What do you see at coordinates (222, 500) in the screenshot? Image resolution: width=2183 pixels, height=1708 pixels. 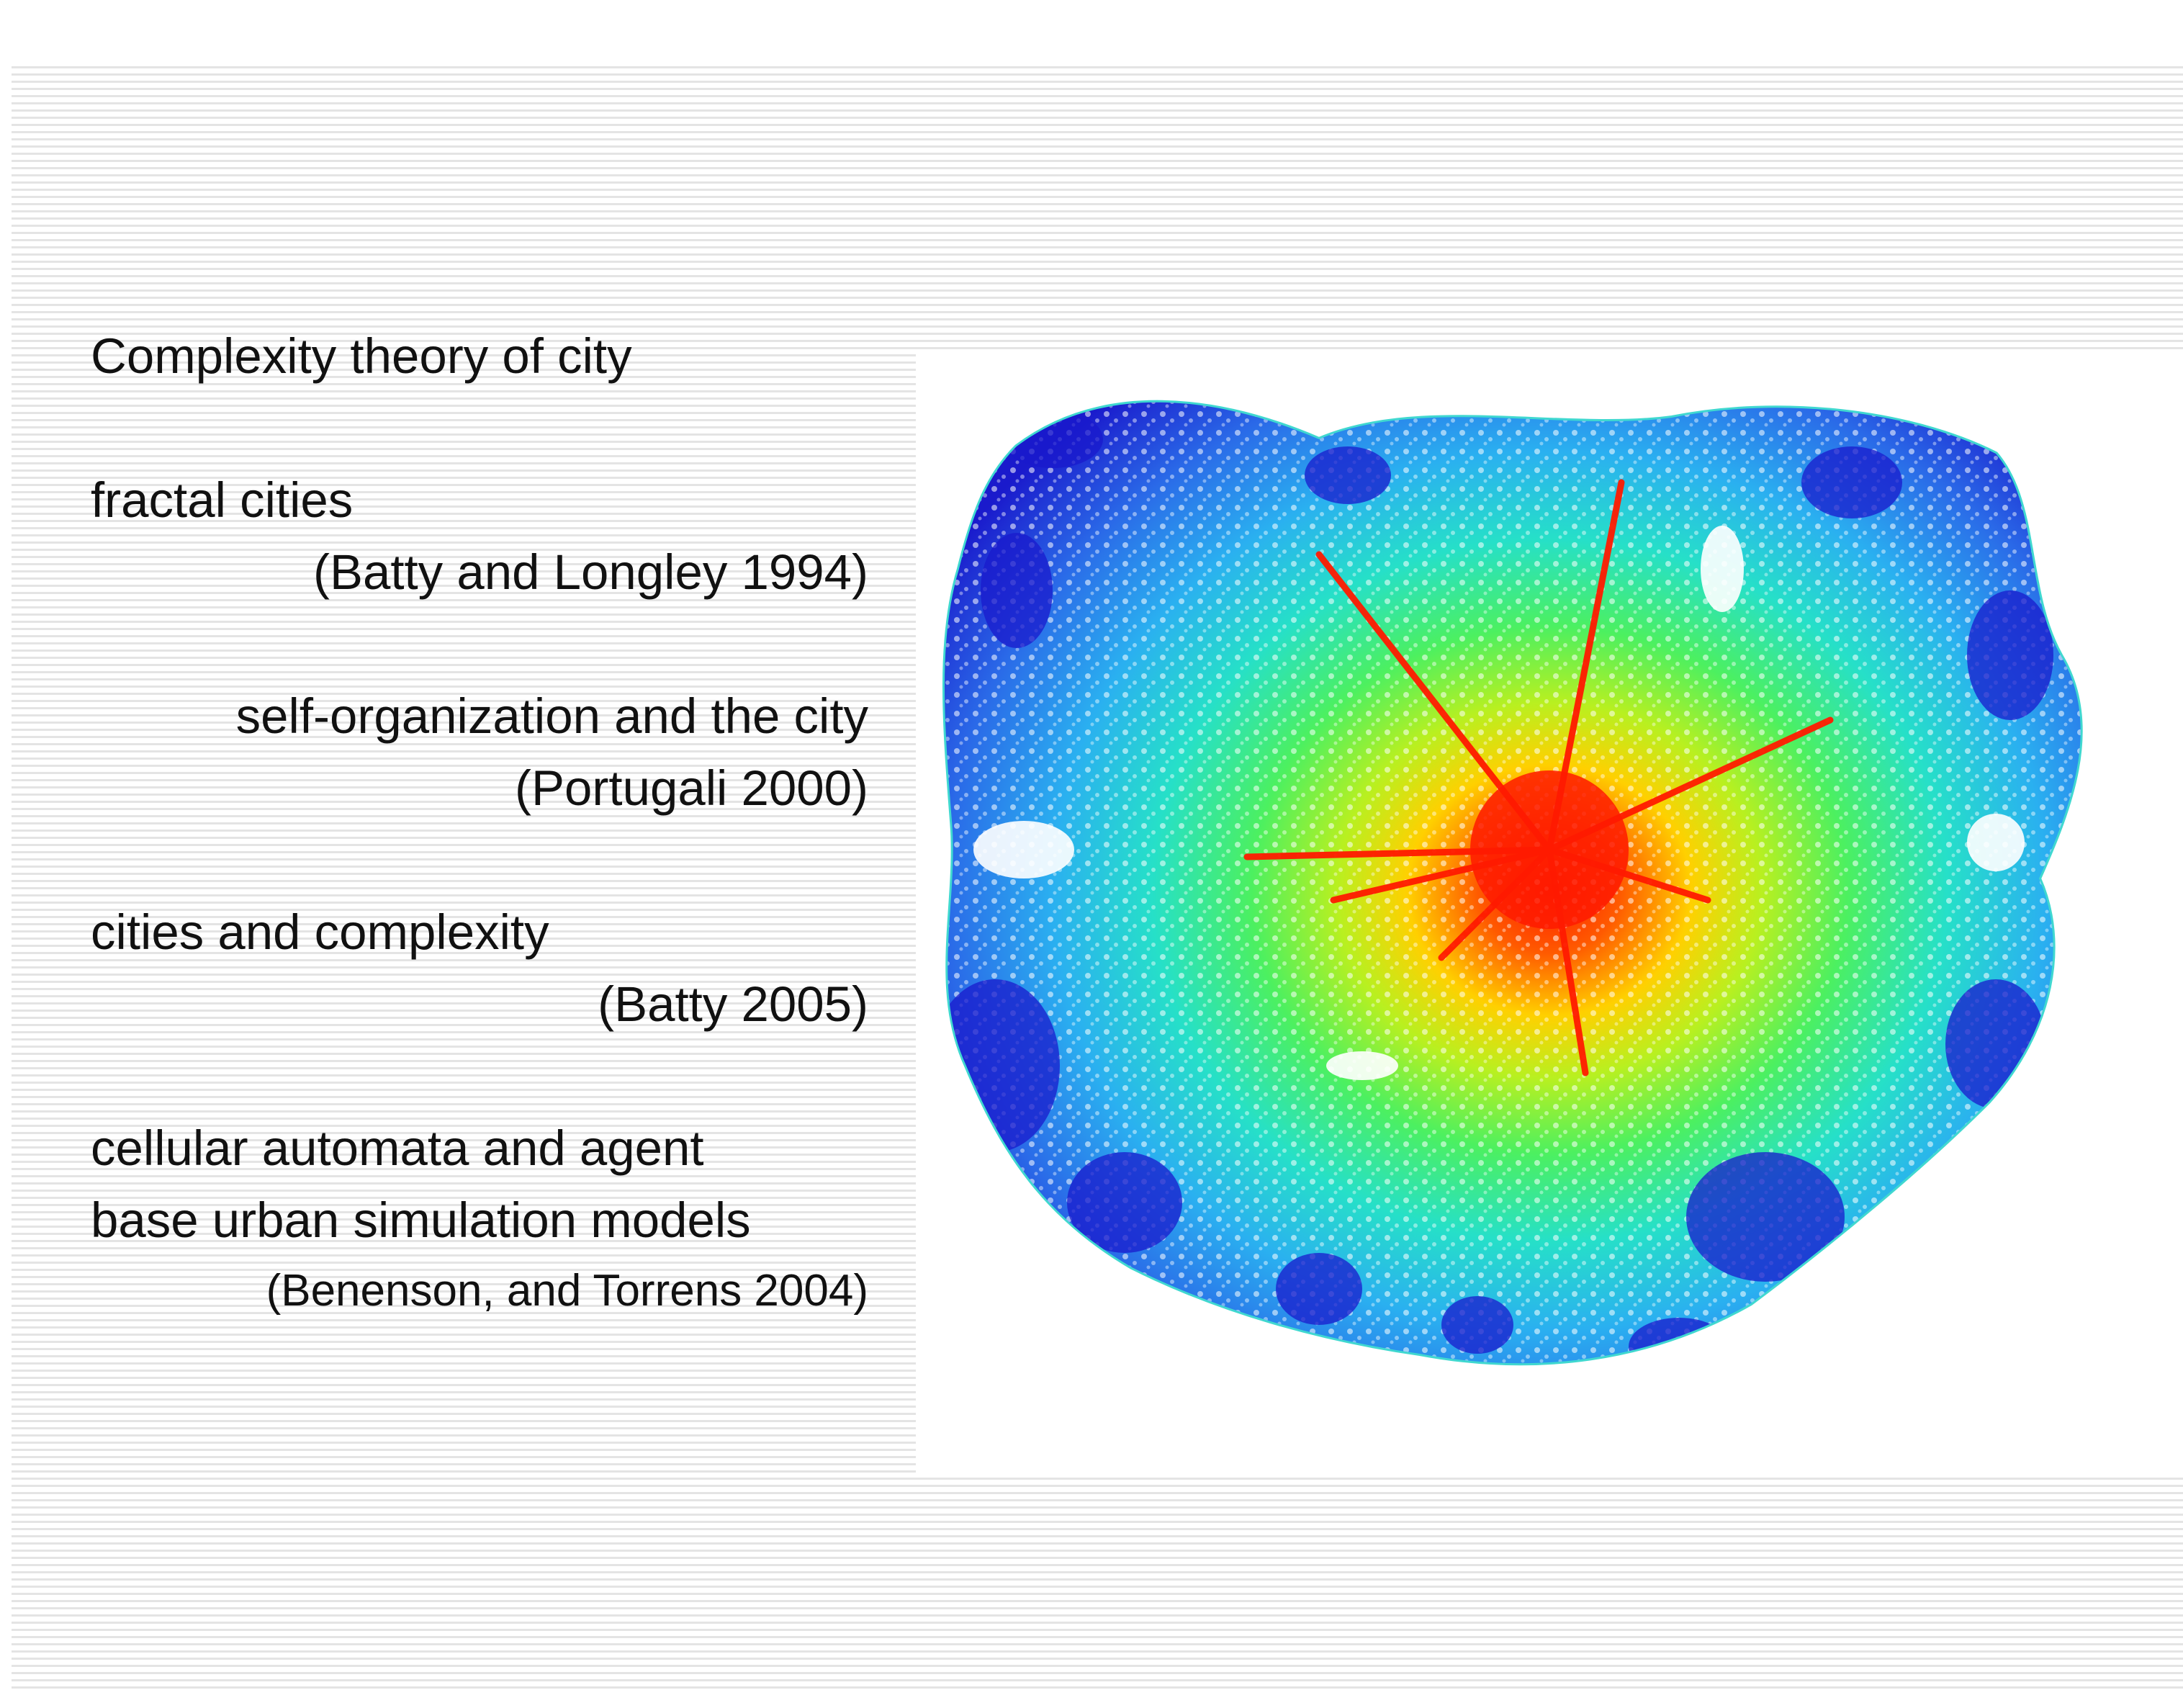 I see `item-title-fractal-cities: fractal cities` at bounding box center [222, 500].